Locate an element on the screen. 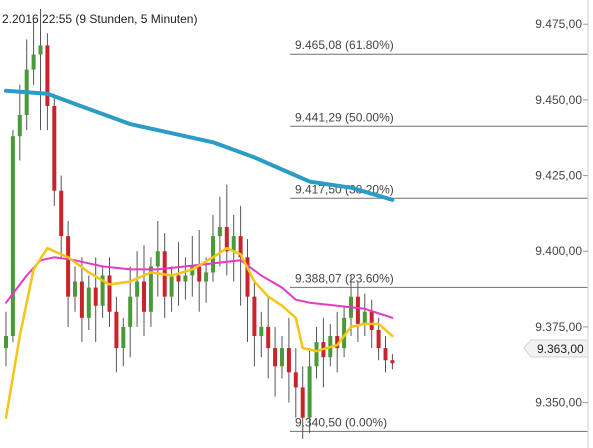  y-tick-label: 9.450,00 is located at coordinates (558, 100).